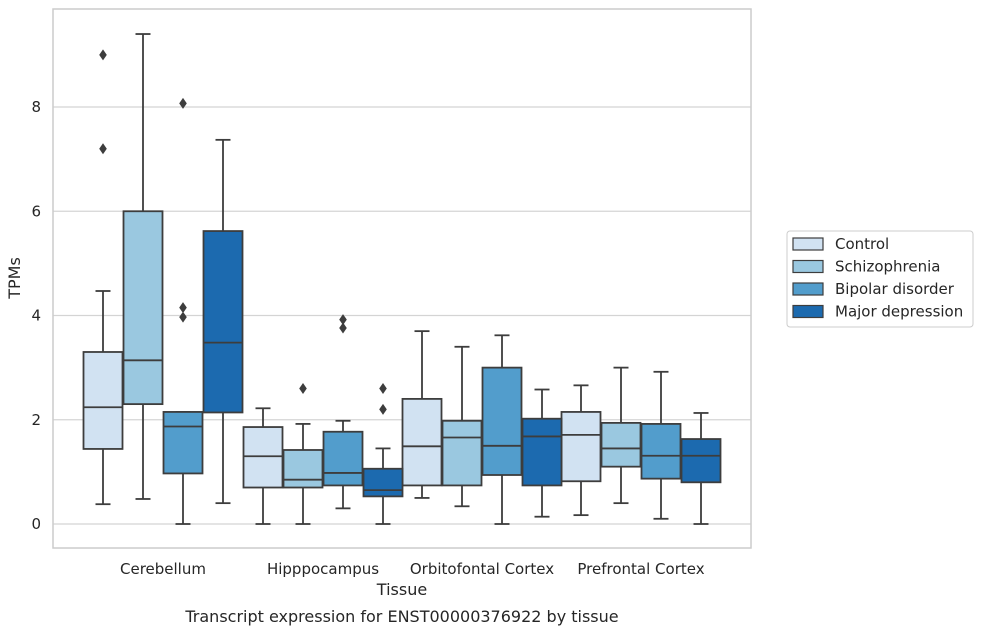 This screenshot has height=634, width=983. What do you see at coordinates (895, 289) in the screenshot?
I see `legend-label: Bipolar disorder` at bounding box center [895, 289].